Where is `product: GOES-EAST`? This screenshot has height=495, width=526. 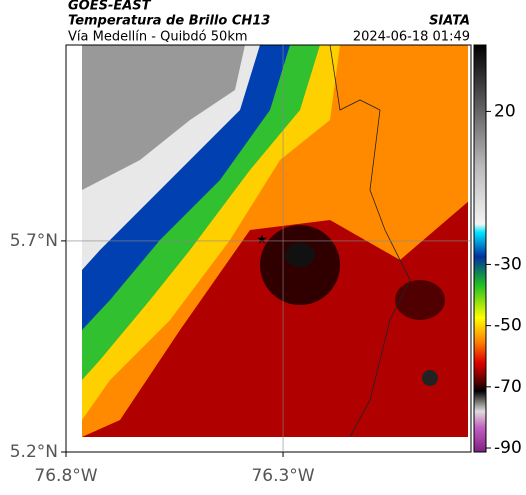
product: GOES-EAST is located at coordinates (110, 7).